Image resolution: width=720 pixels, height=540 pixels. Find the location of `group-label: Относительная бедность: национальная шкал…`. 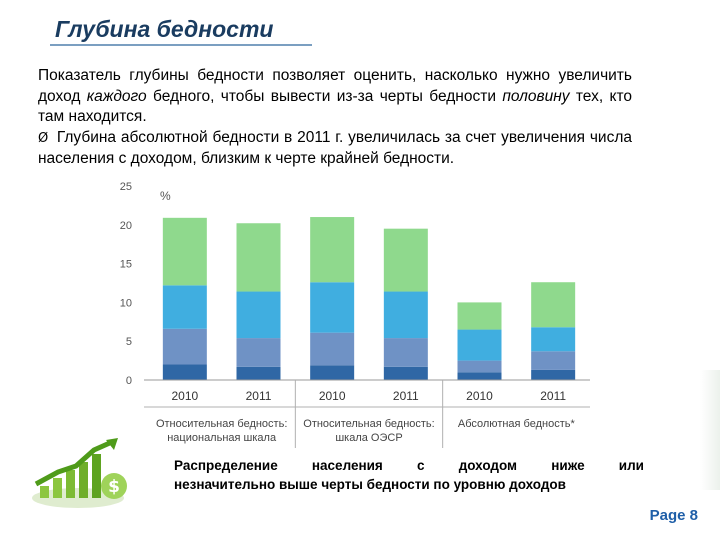

group-label: Относительная бедность: национальная шкал… is located at coordinates (221, 431).